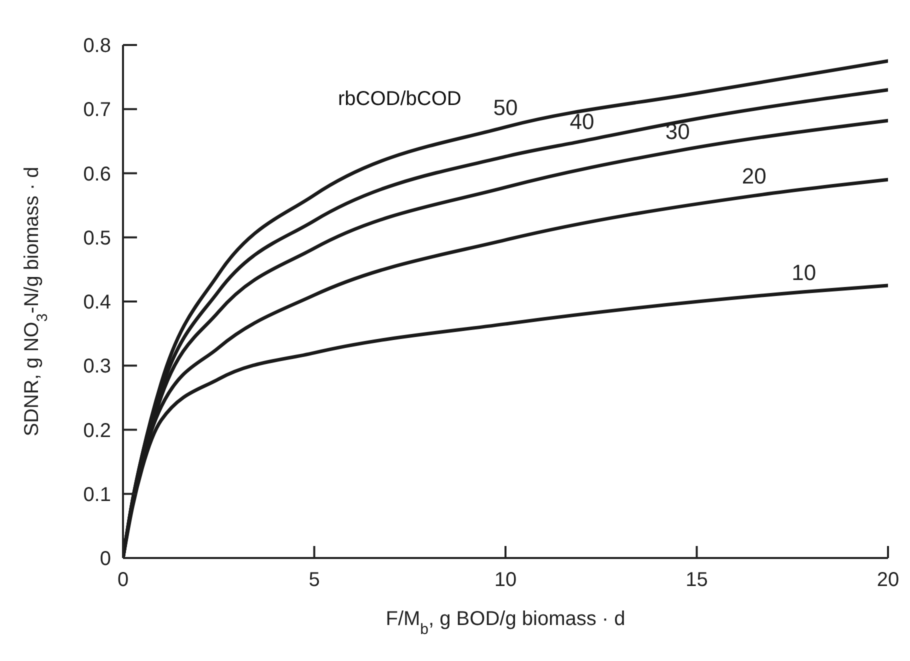 Image resolution: width=910 pixels, height=661 pixels. I want to click on series-label: 20, so click(754, 176).